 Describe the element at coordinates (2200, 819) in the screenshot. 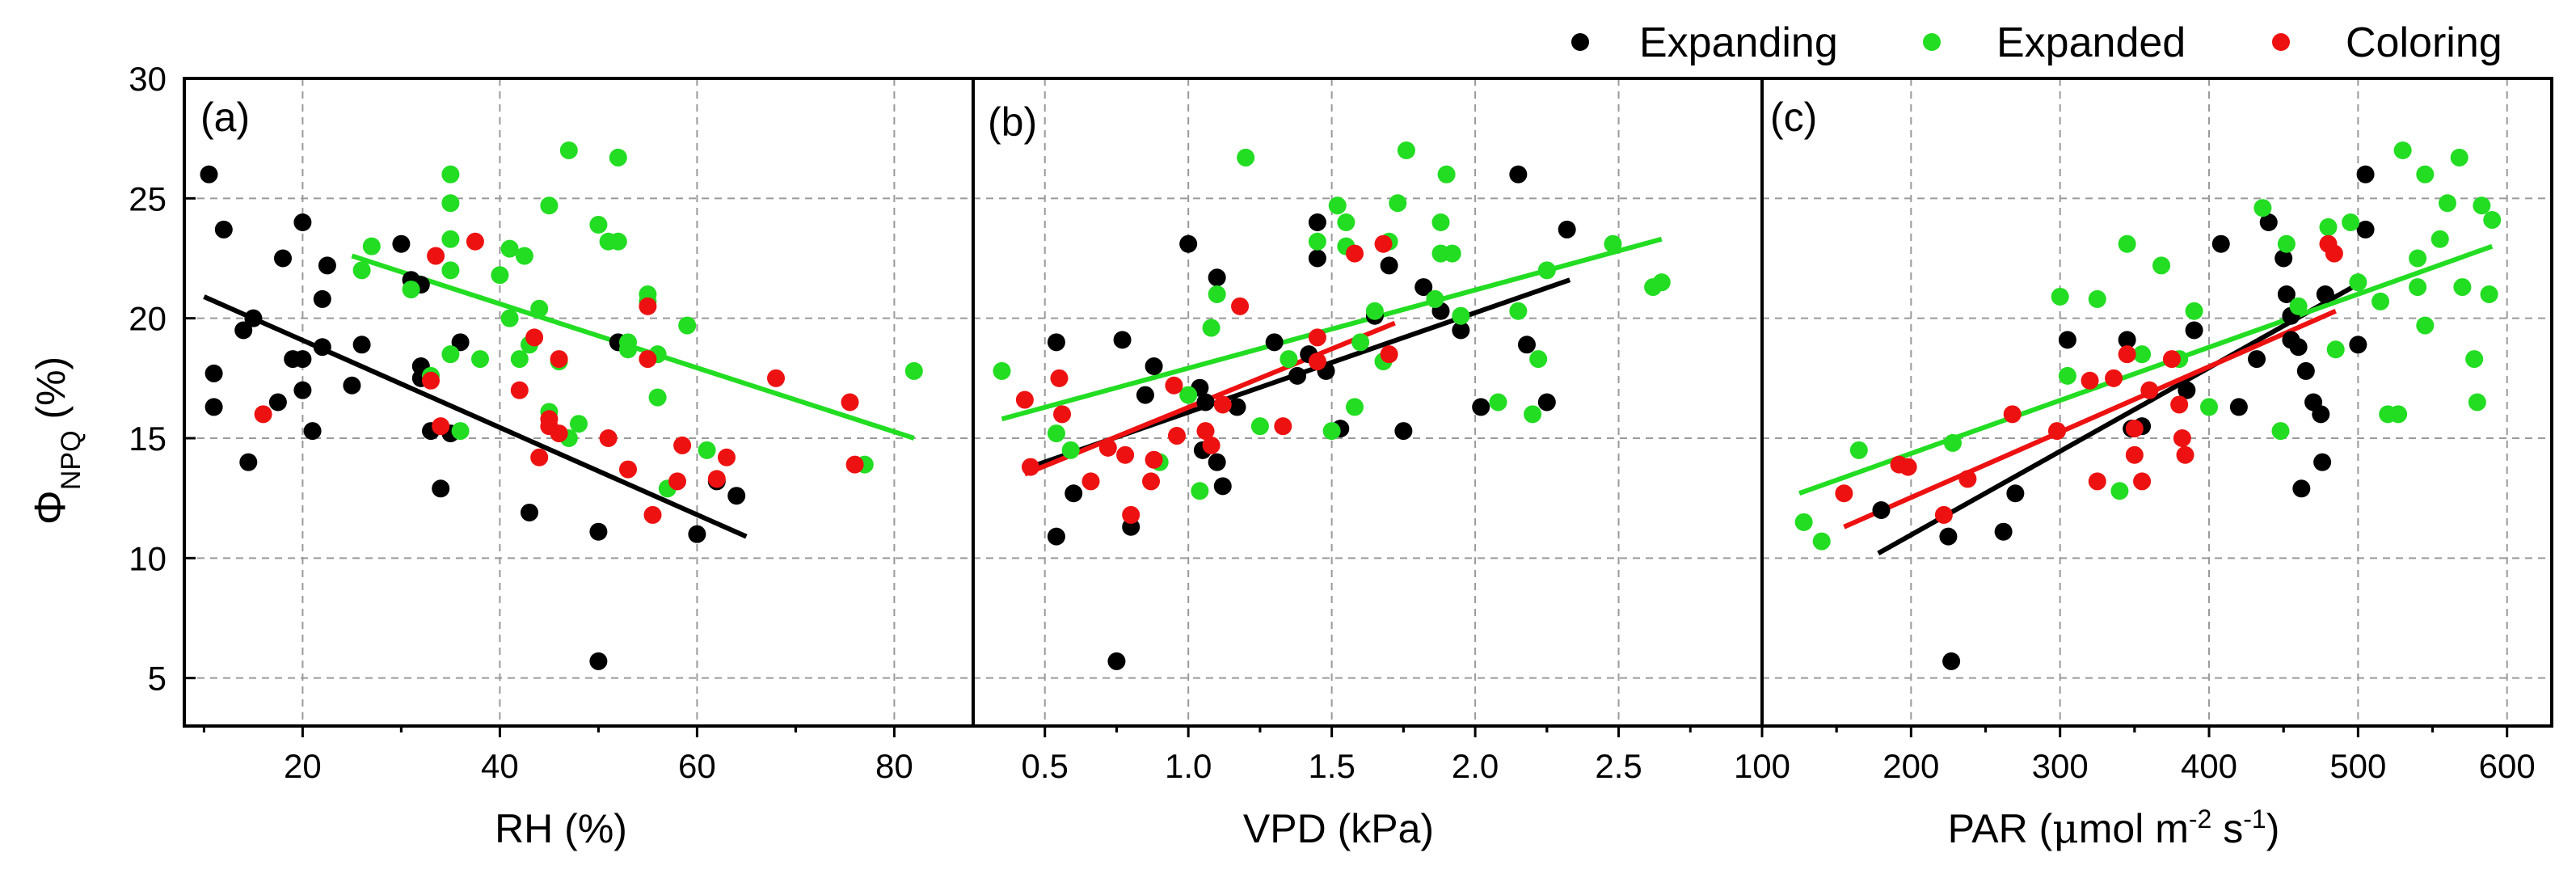

I see `x-axis-title-c-sup1: -2` at that location.